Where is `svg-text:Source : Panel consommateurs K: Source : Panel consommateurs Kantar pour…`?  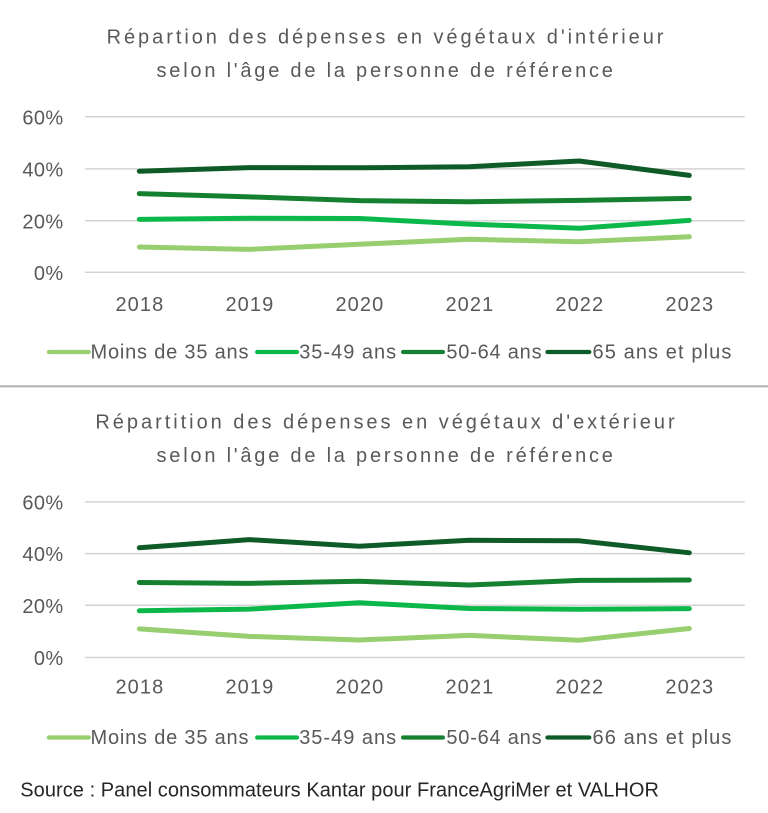
svg-text:Source : Panel consommateurs K: Source : Panel consommateurs Kantar pour… is located at coordinates (339, 791).